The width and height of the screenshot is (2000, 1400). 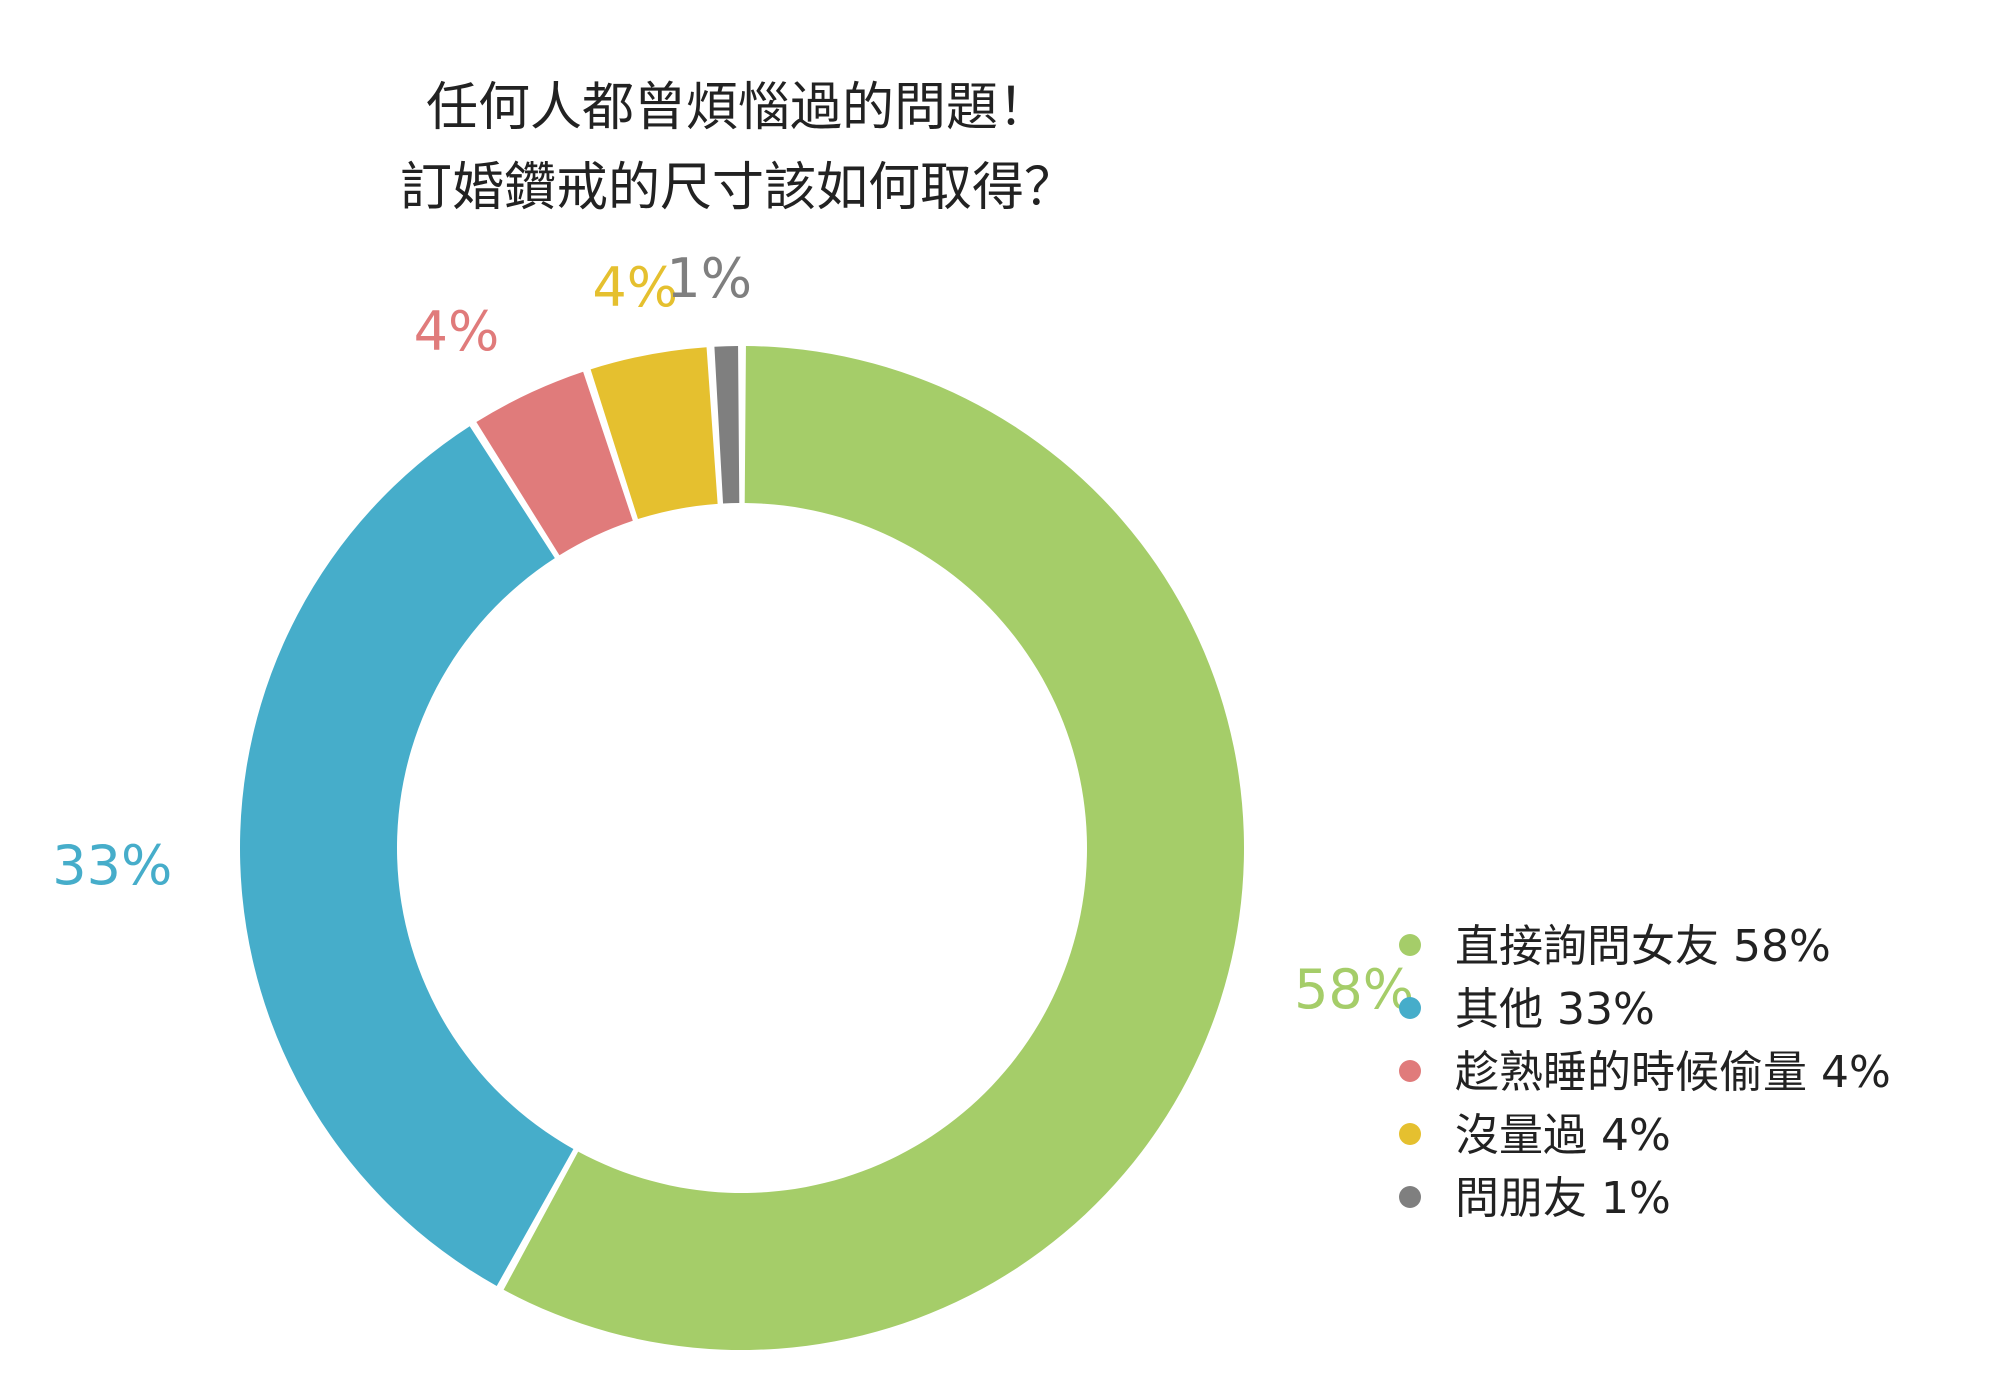 I want to click on legend: 直接詢問女友 58% 其他 33% 趁熟睡的時候偷量 4% 沒量過 4% 問朋友 1%, so click(x=1645, y=1072).